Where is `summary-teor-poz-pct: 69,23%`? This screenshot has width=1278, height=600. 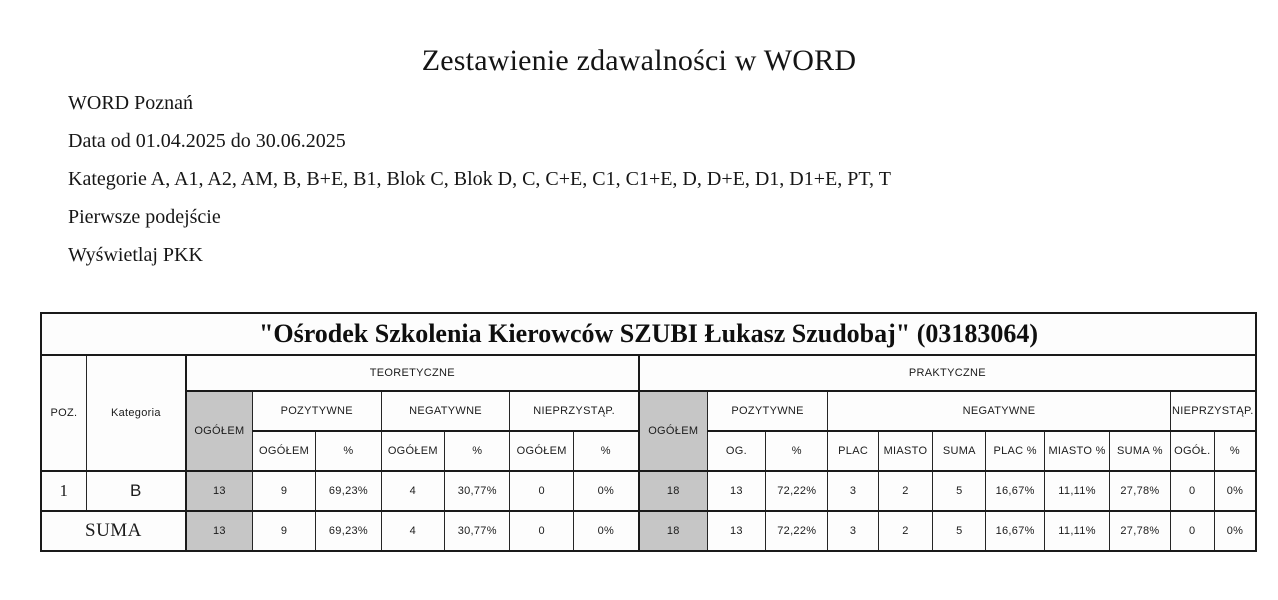 summary-teor-poz-pct: 69,23% is located at coordinates (348, 531).